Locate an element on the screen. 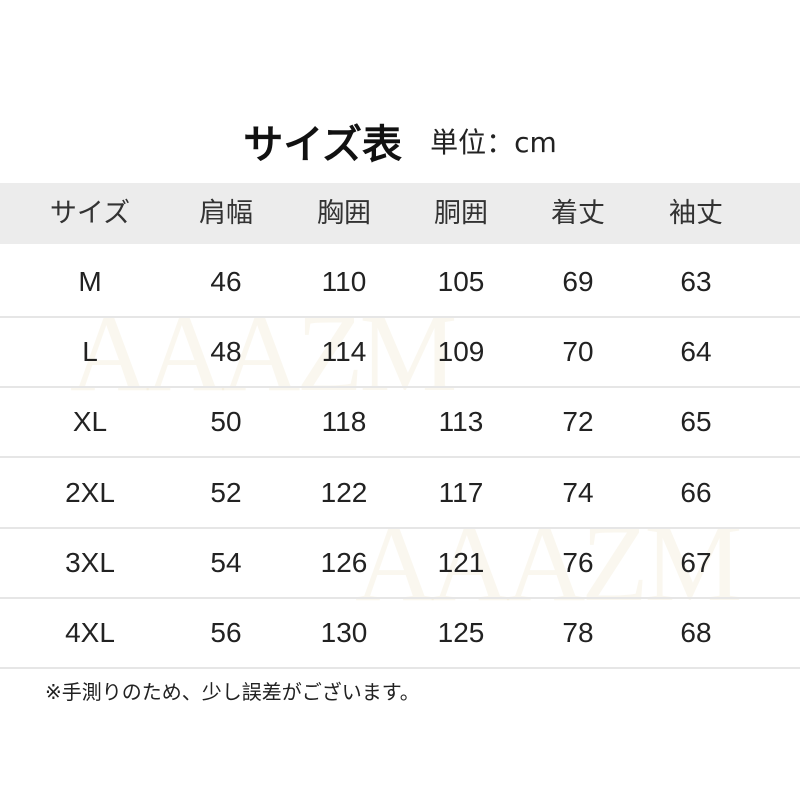 The height and width of the screenshot is (800, 800). table-cell: 56 is located at coordinates (226, 632).